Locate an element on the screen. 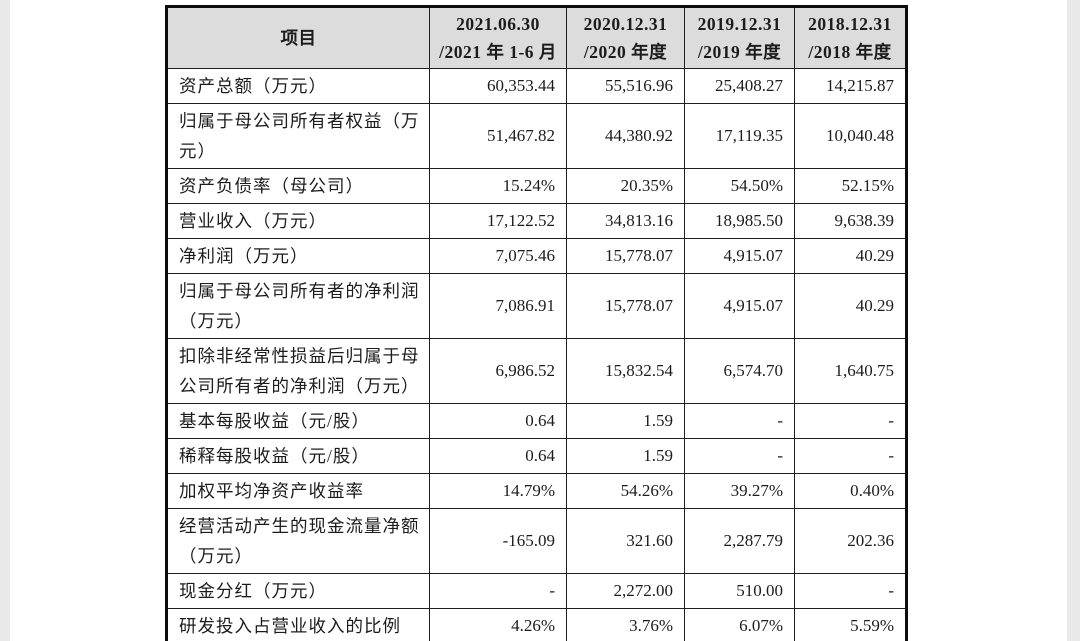 The height and width of the screenshot is (641, 1080). table-row: 研发投入占营业收入的比例 4.26% 3.76% 6.07% 5.59% is located at coordinates (536, 624).